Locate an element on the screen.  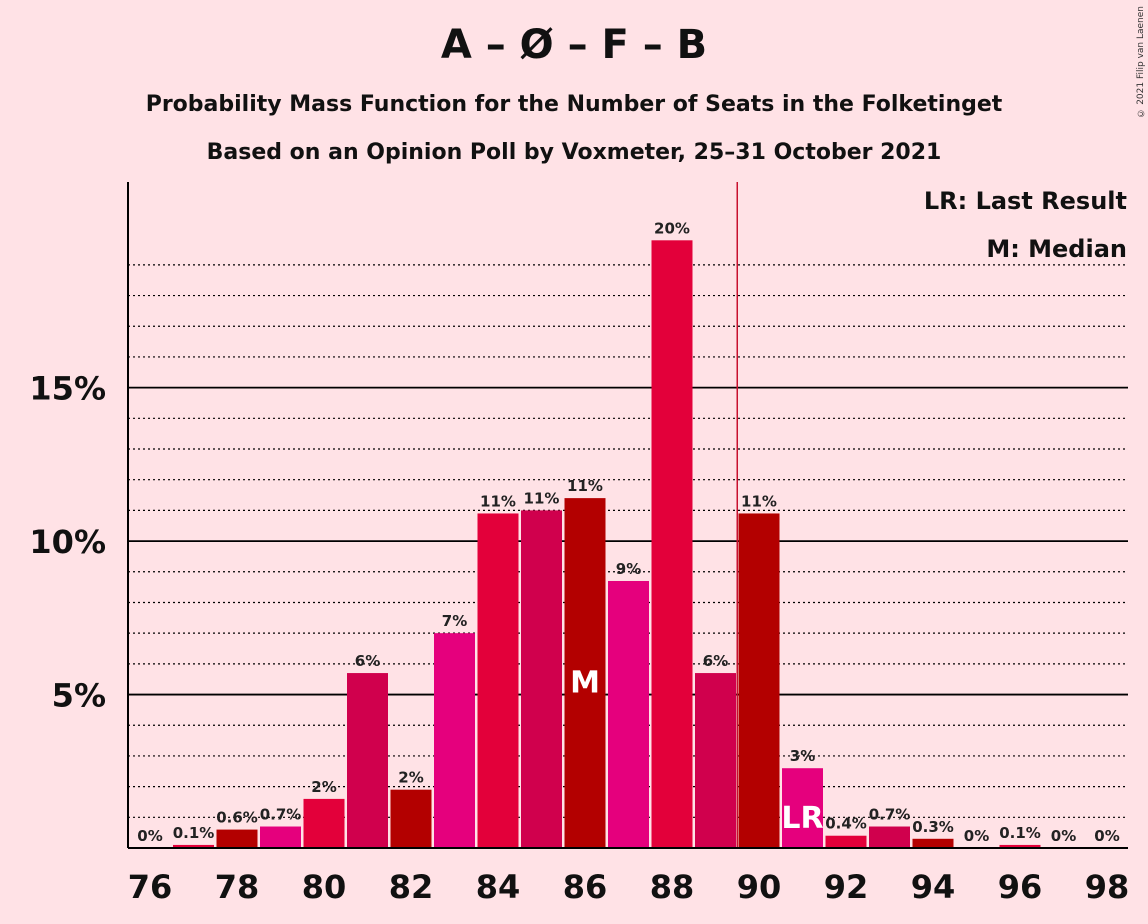
bar-label-95: 0% is located at coordinates (976, 836).